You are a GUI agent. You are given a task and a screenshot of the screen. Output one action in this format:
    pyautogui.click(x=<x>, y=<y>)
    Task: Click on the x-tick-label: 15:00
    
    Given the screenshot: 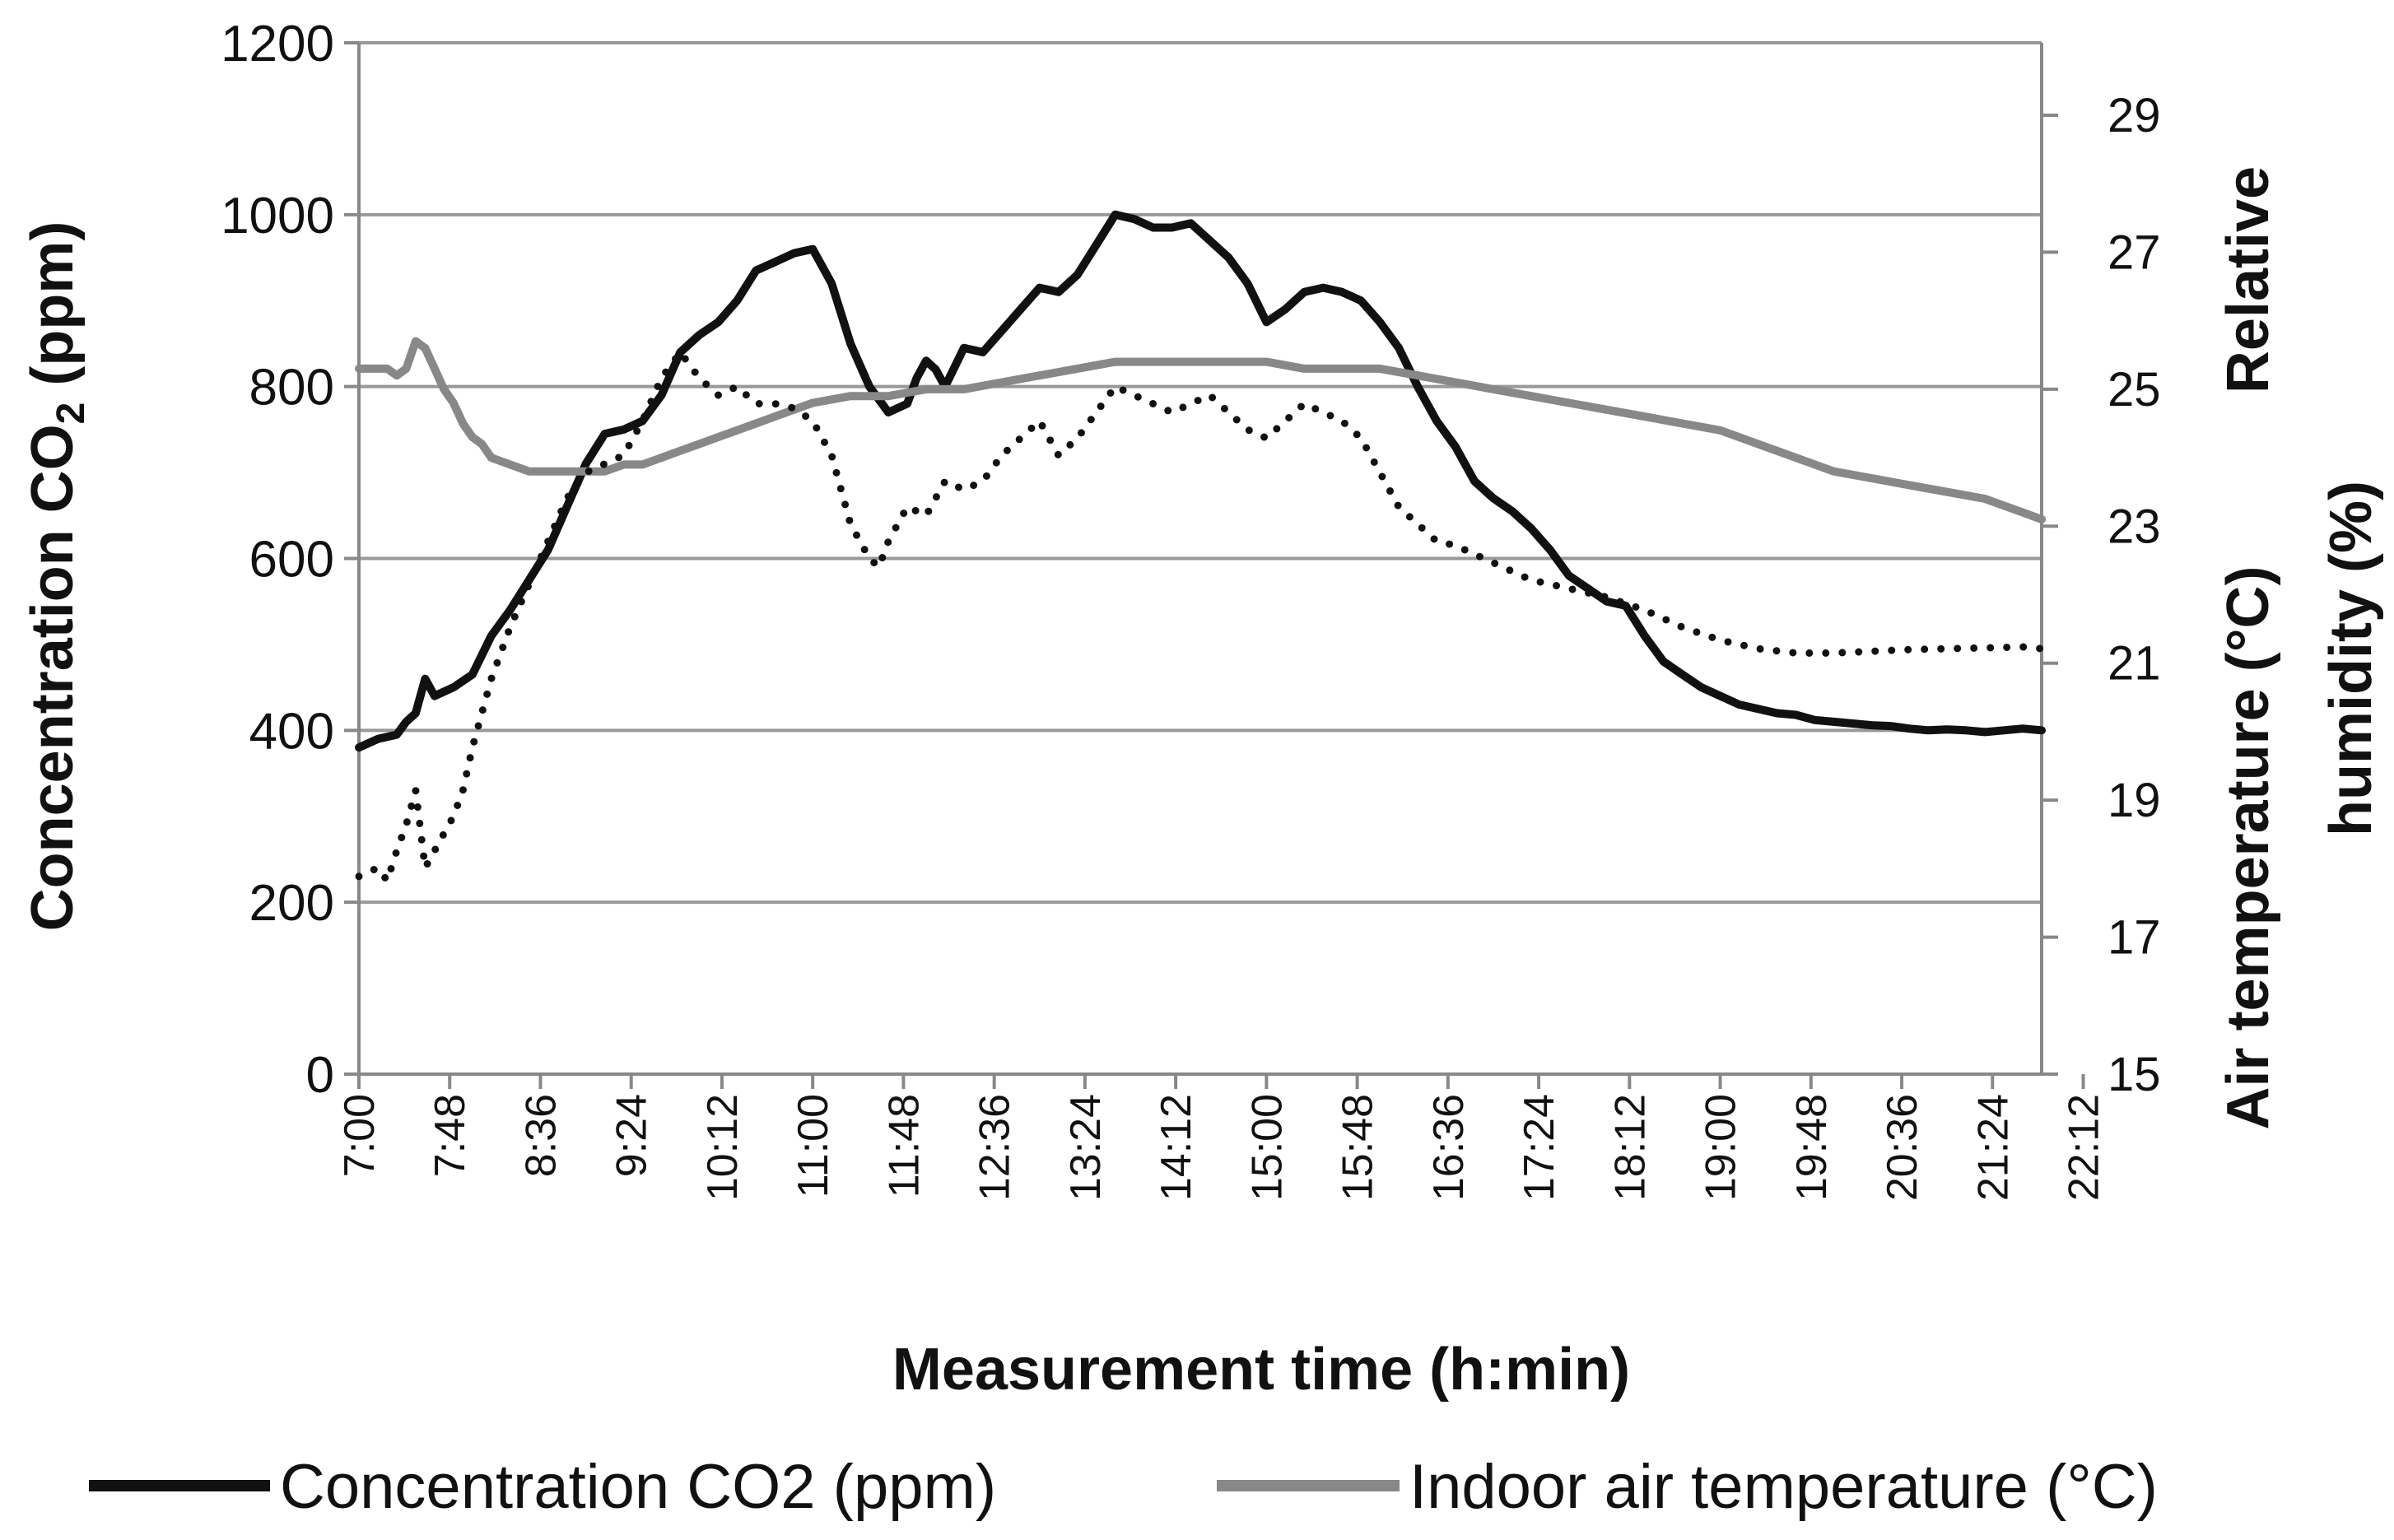 What is the action you would take?
    pyautogui.click(x=1267, y=1147)
    